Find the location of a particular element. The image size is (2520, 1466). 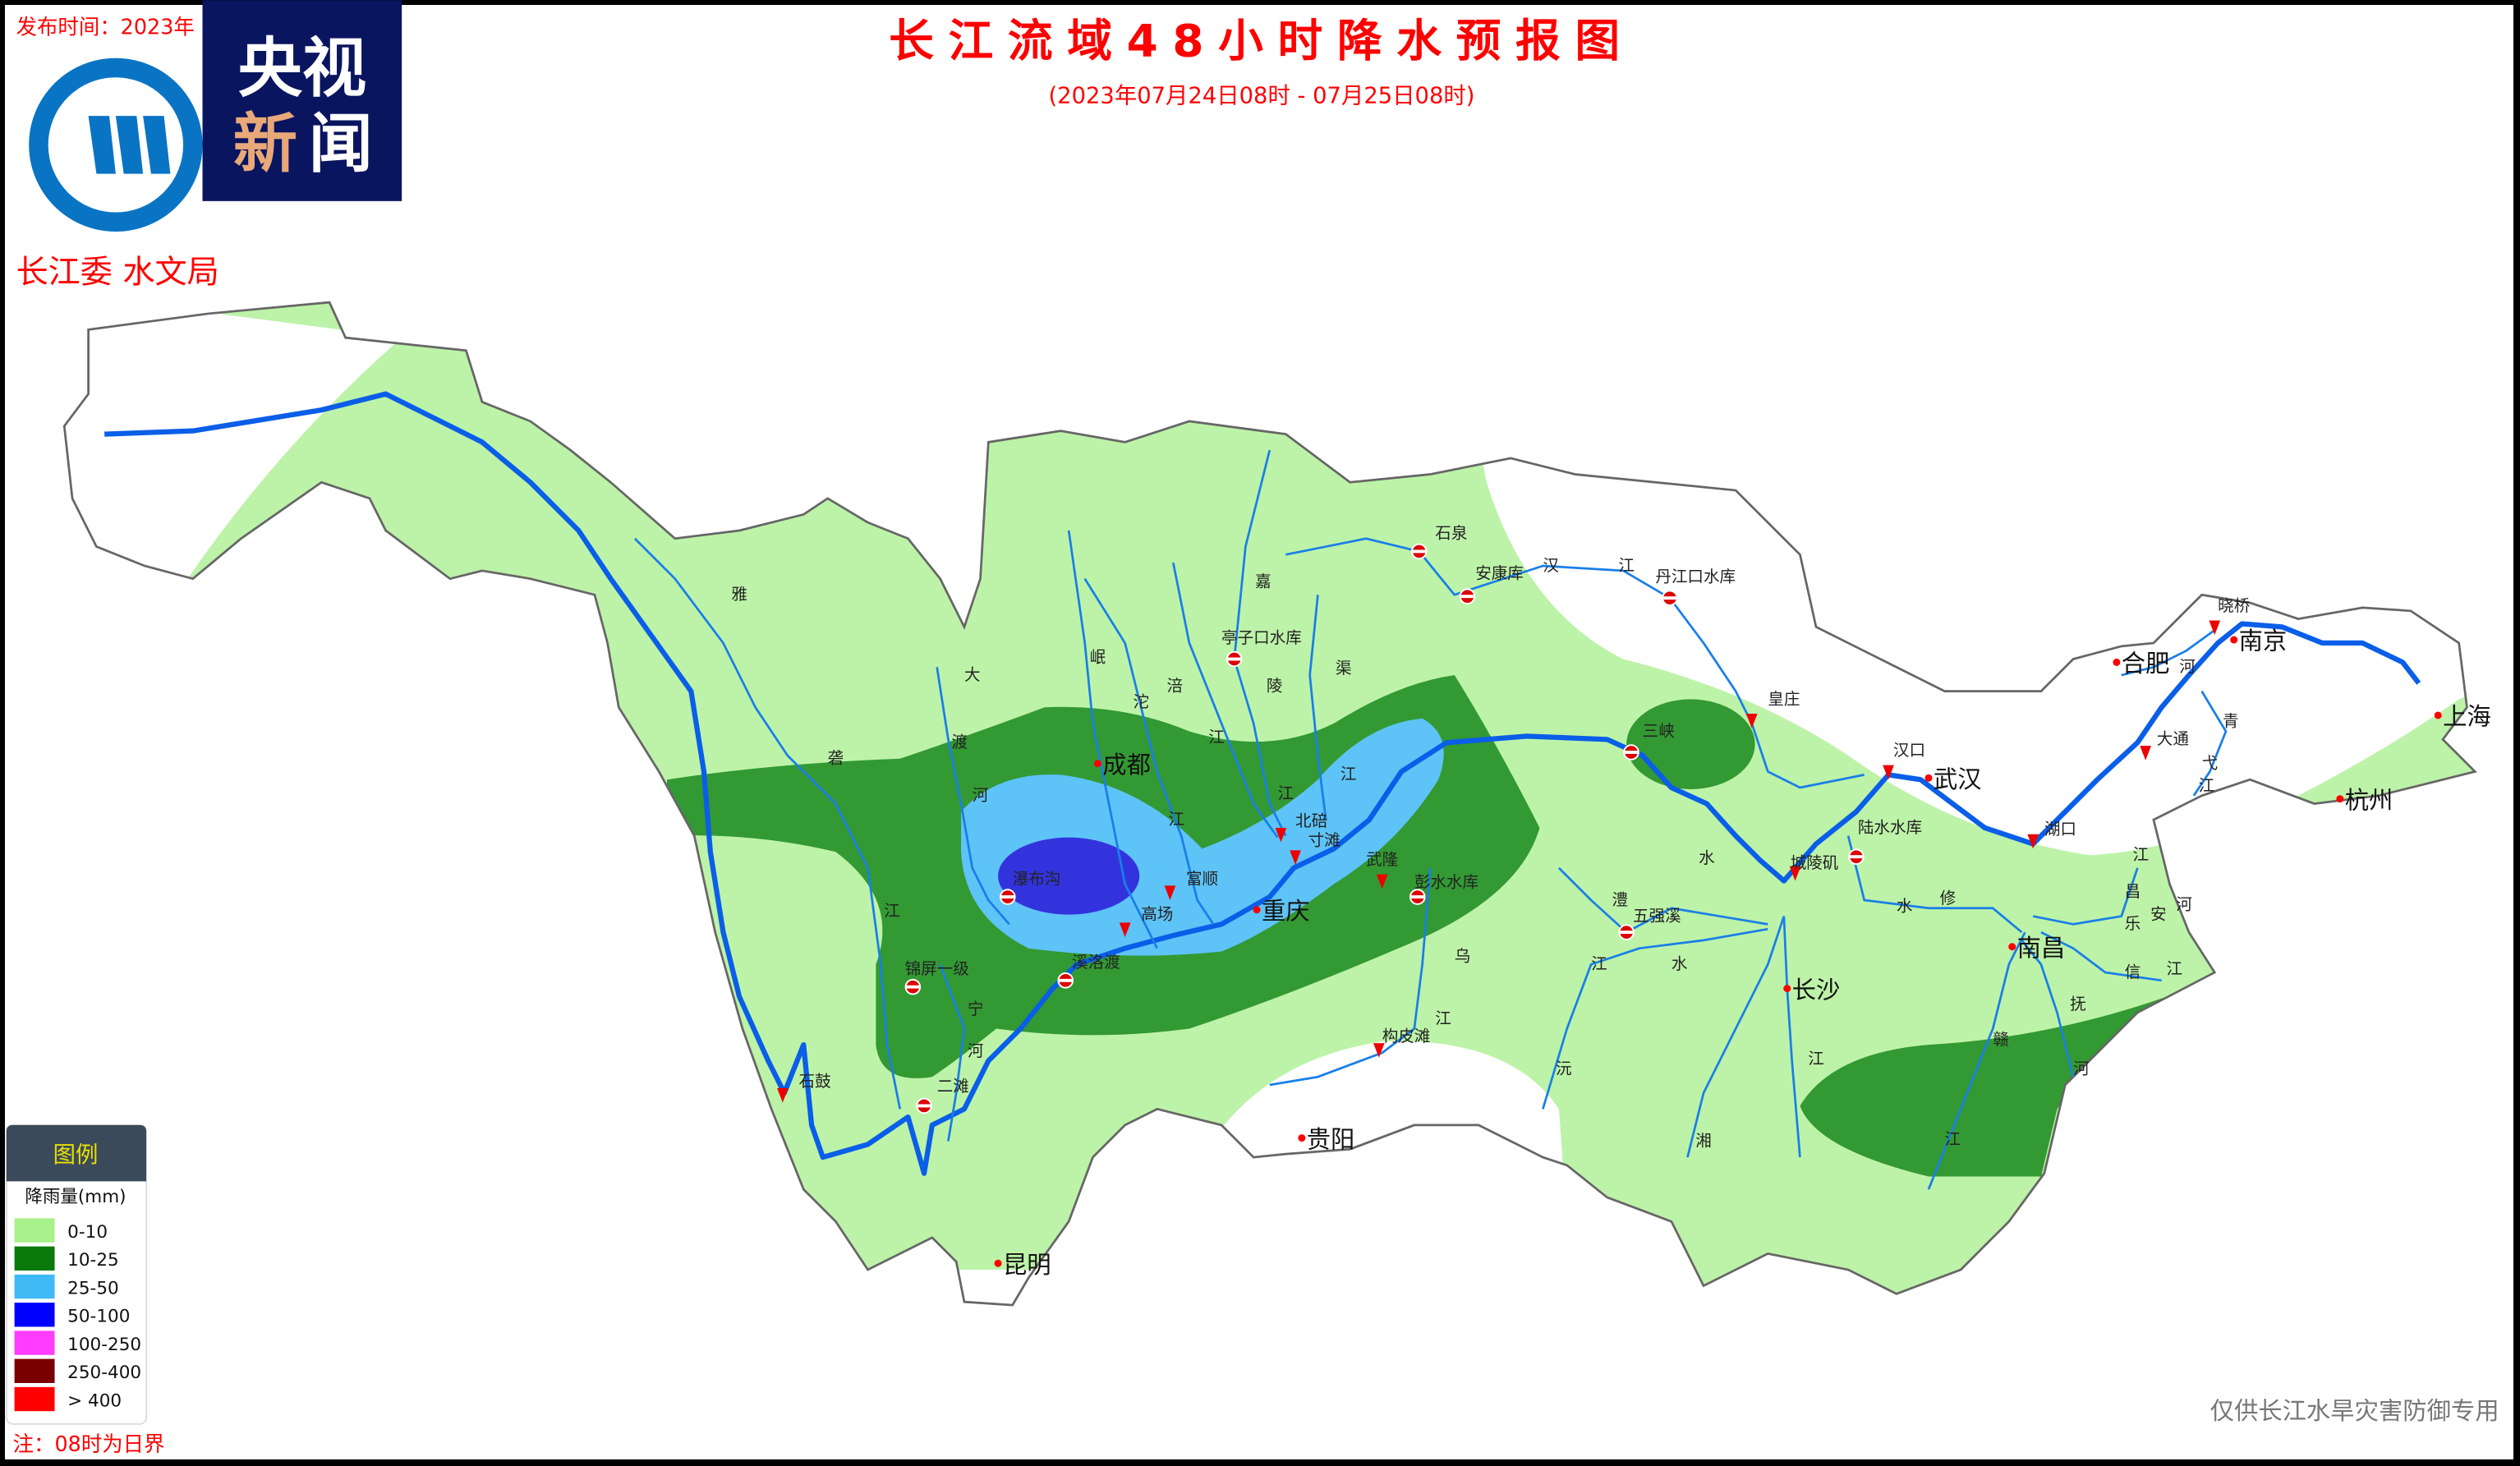

river-name-label: 嘉 is located at coordinates (1263, 581).